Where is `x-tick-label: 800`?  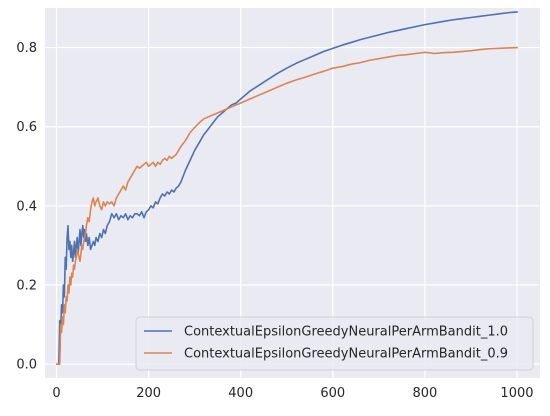 x-tick-label: 800 is located at coordinates (424, 393).